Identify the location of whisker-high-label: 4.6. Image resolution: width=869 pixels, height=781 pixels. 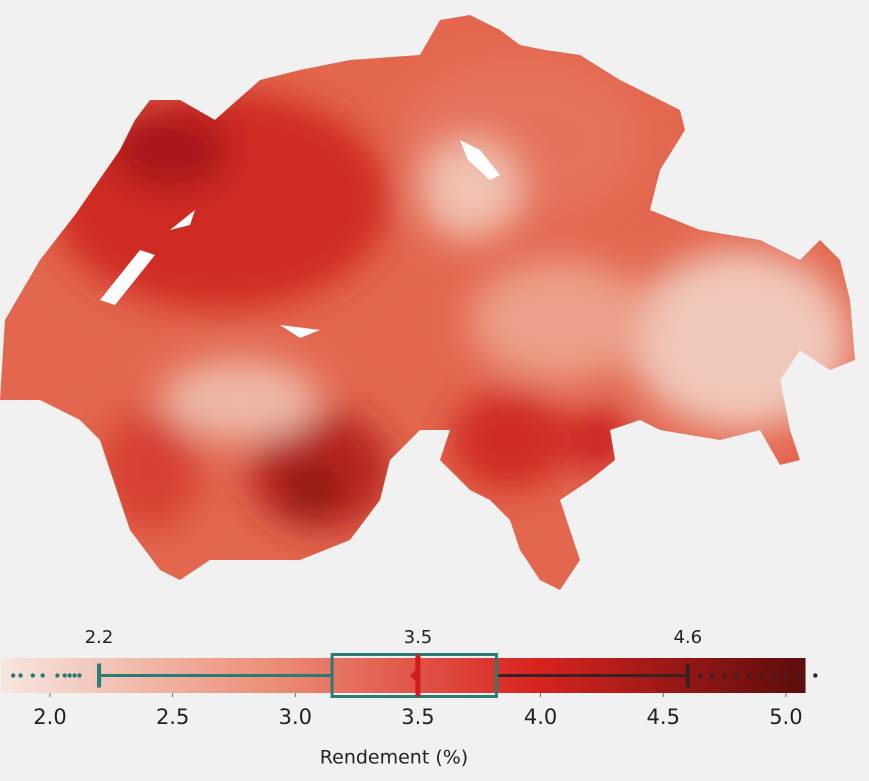
(687, 637).